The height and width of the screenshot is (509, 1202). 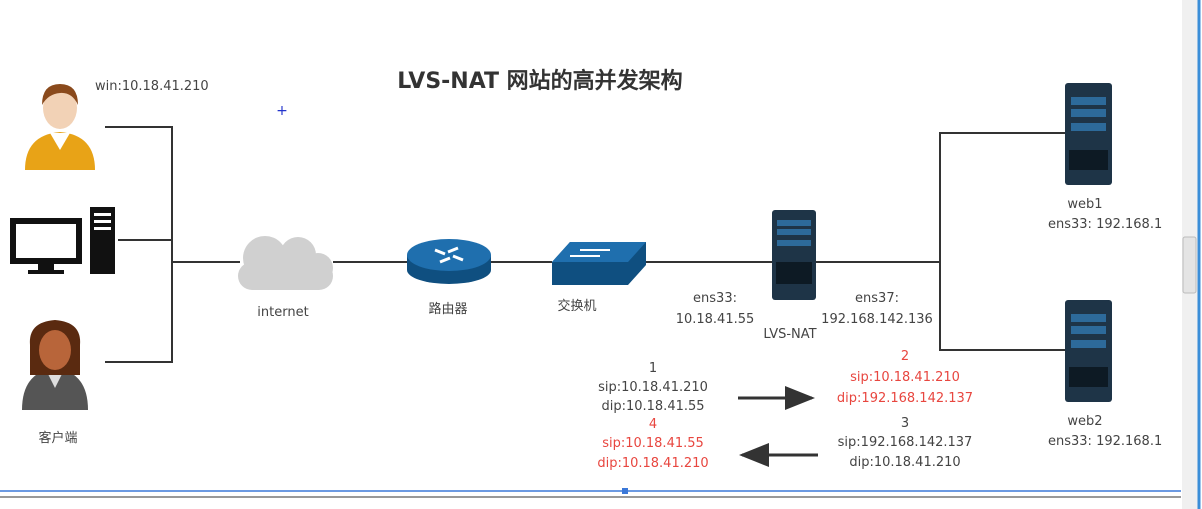 What do you see at coordinates (905, 356) in the screenshot?
I see `packet-step: 2` at bounding box center [905, 356].